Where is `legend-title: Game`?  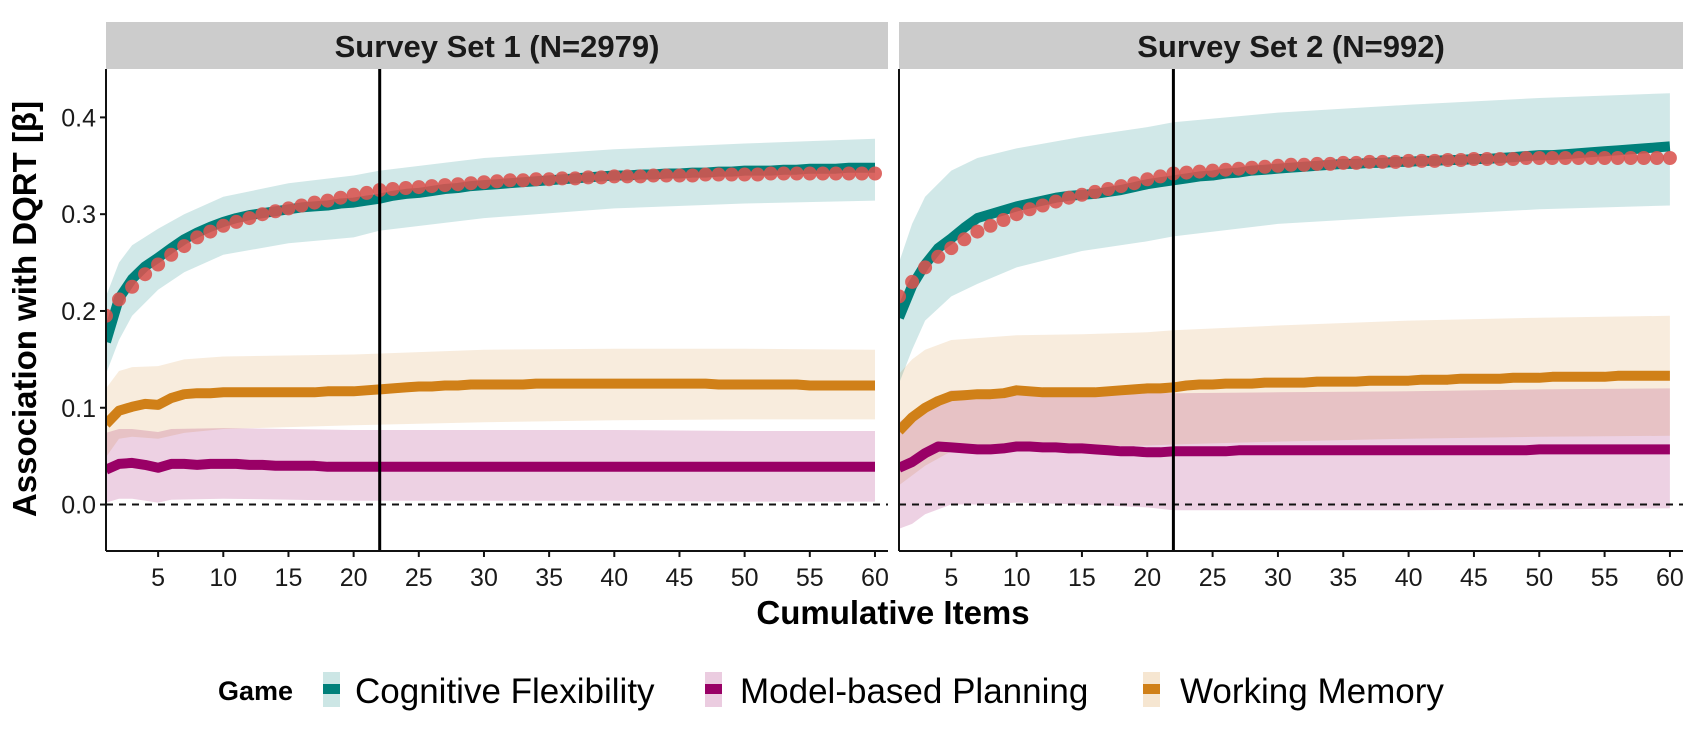
legend-title: Game is located at coordinates (255, 691).